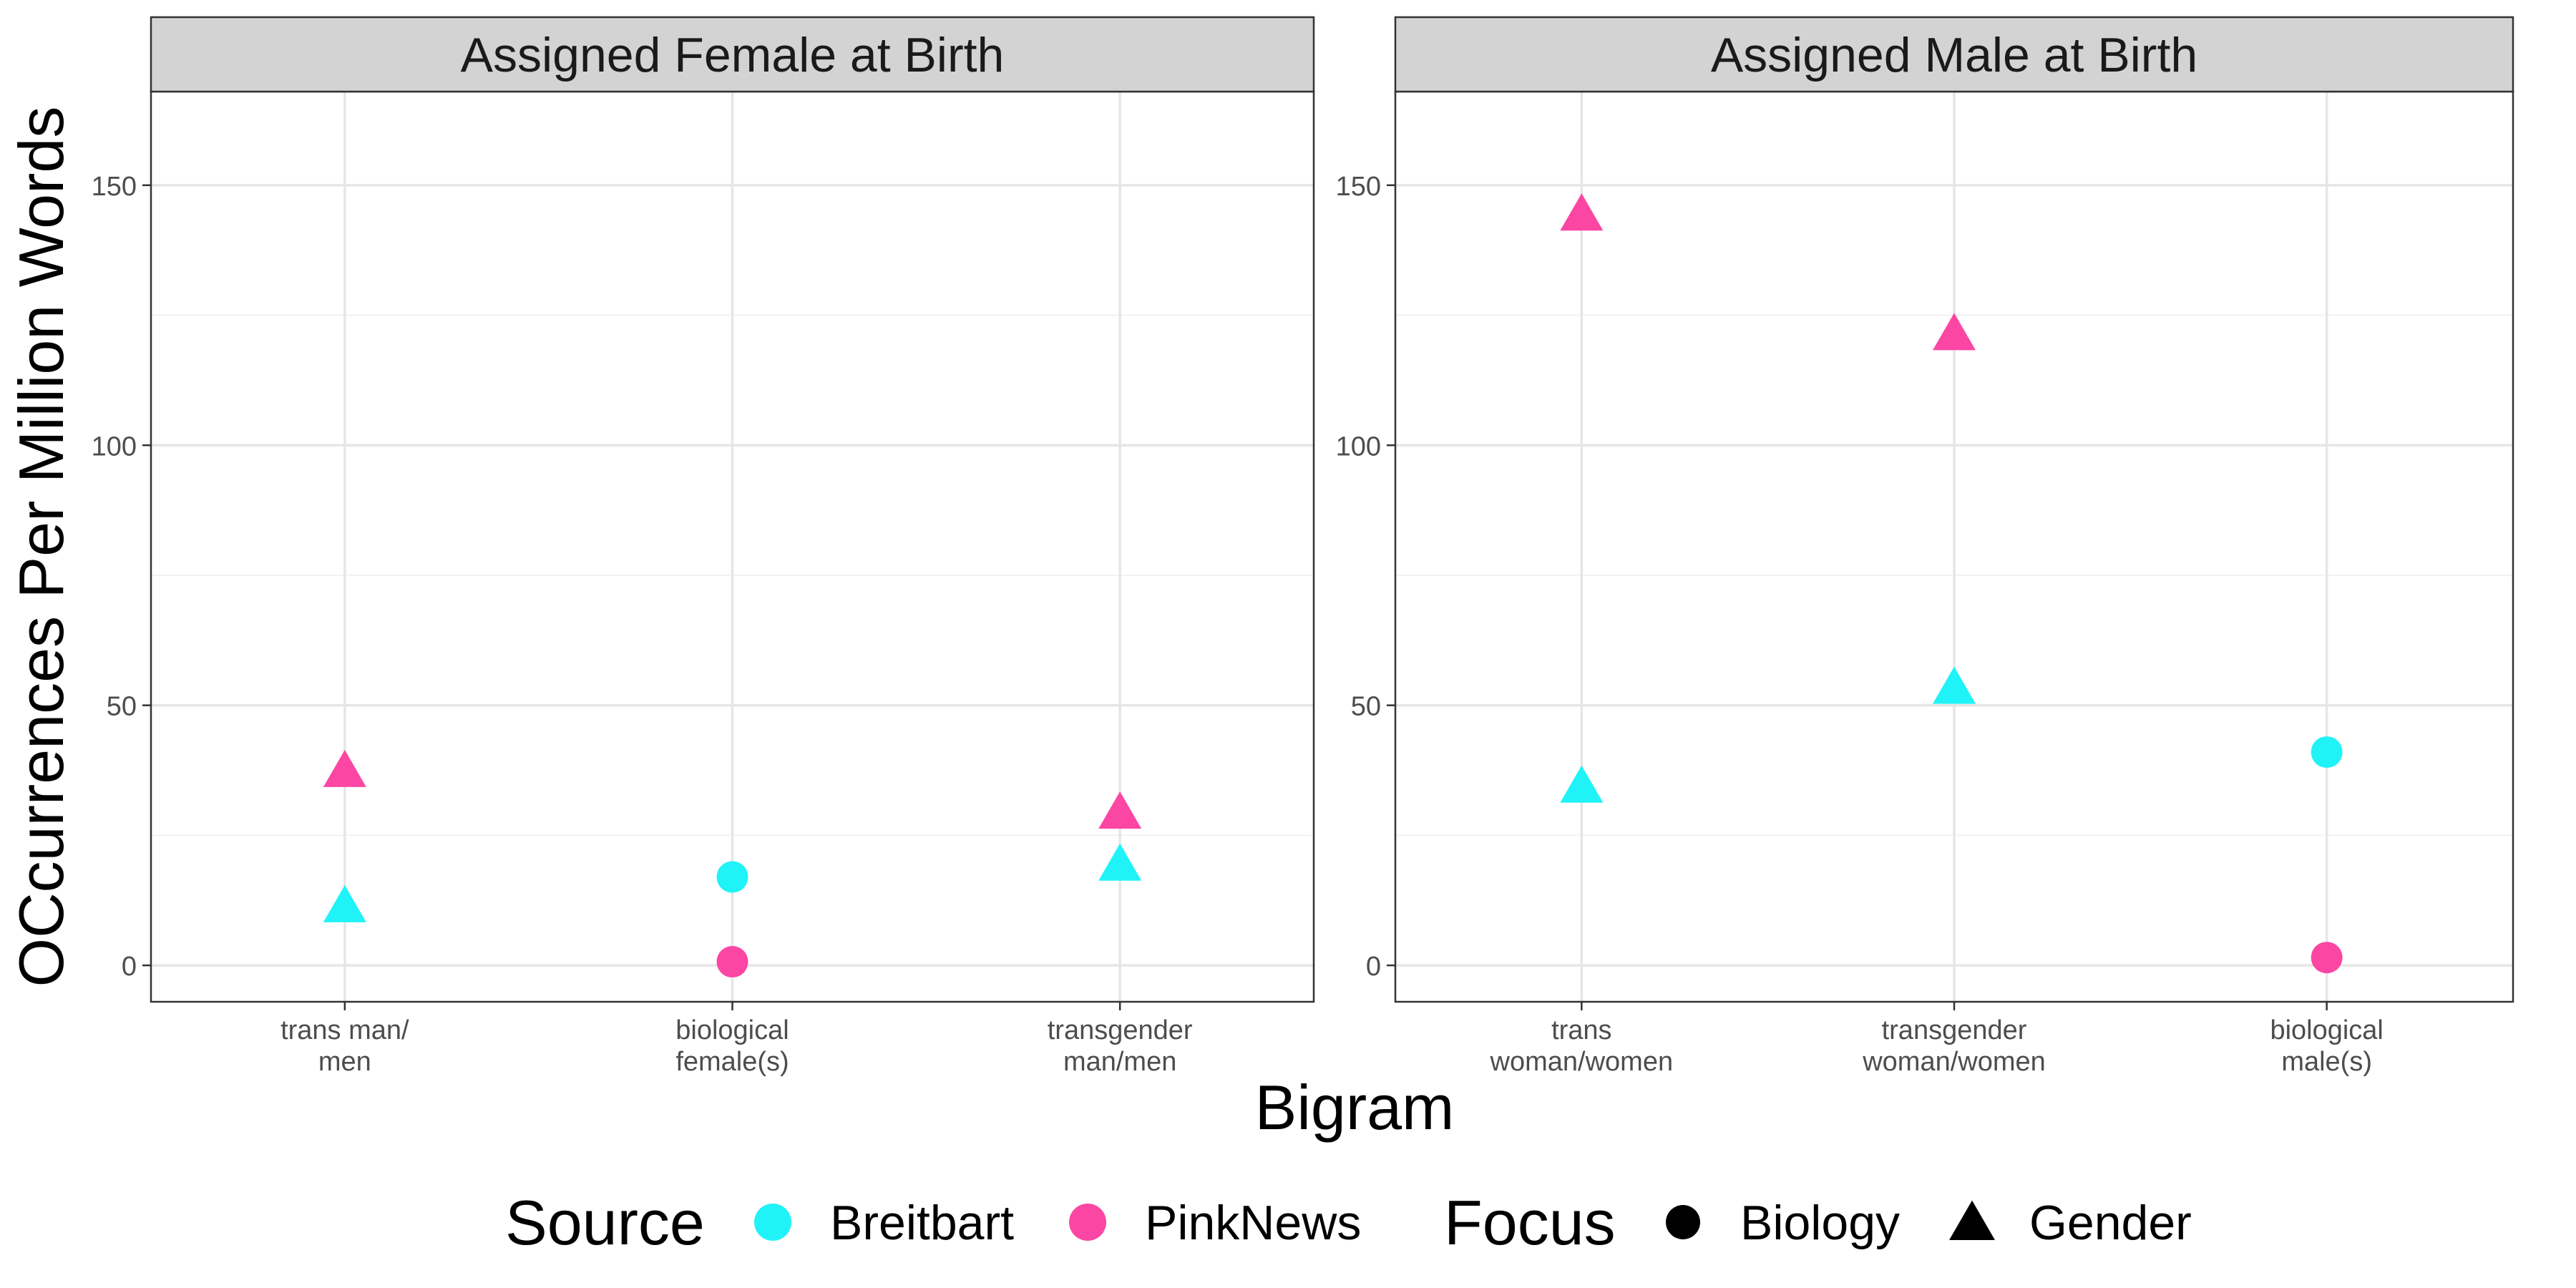 The width and height of the screenshot is (2576, 1288). What do you see at coordinates (344, 1030) in the screenshot?
I see `x-tick-label-line: trans man/` at bounding box center [344, 1030].